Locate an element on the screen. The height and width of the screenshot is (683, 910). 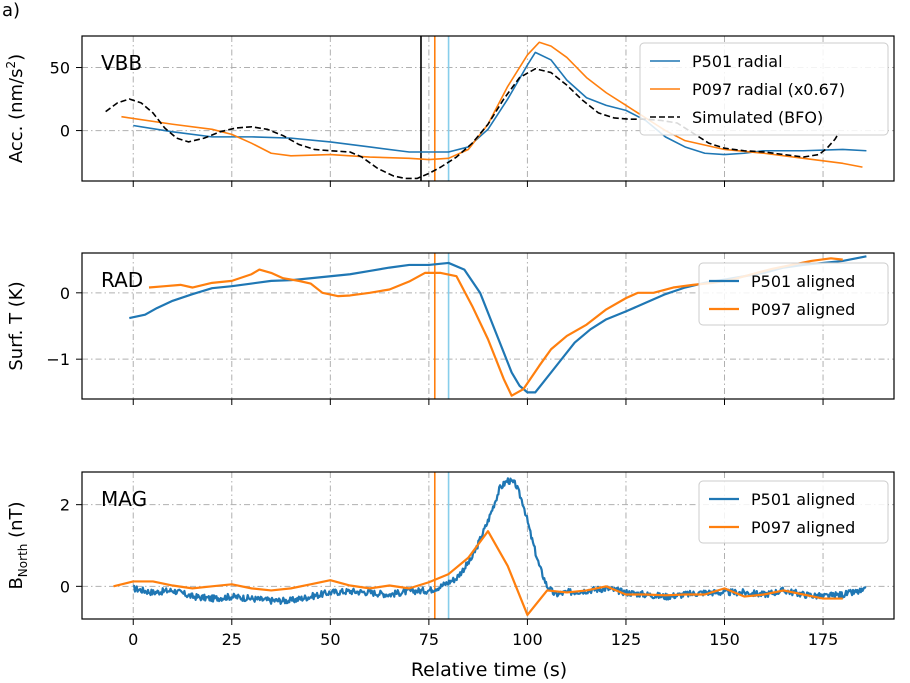
y-label-base: B is located at coordinates (16, 583).